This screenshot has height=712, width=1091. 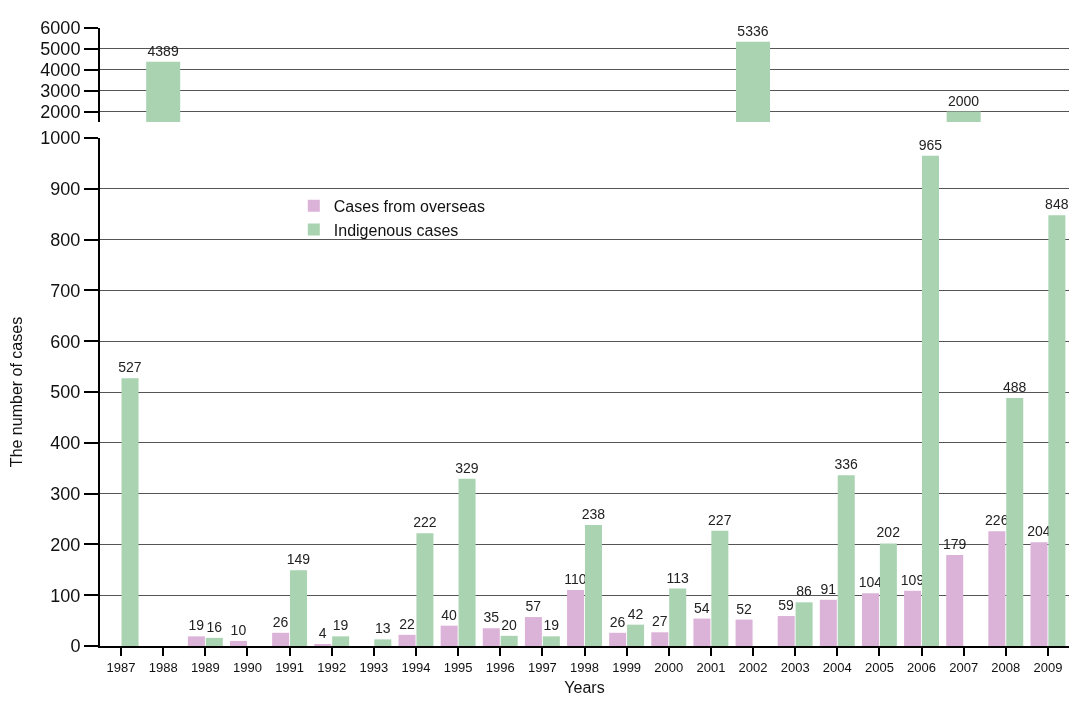 What do you see at coordinates (659, 621) in the screenshot?
I see `data-label: 27` at bounding box center [659, 621].